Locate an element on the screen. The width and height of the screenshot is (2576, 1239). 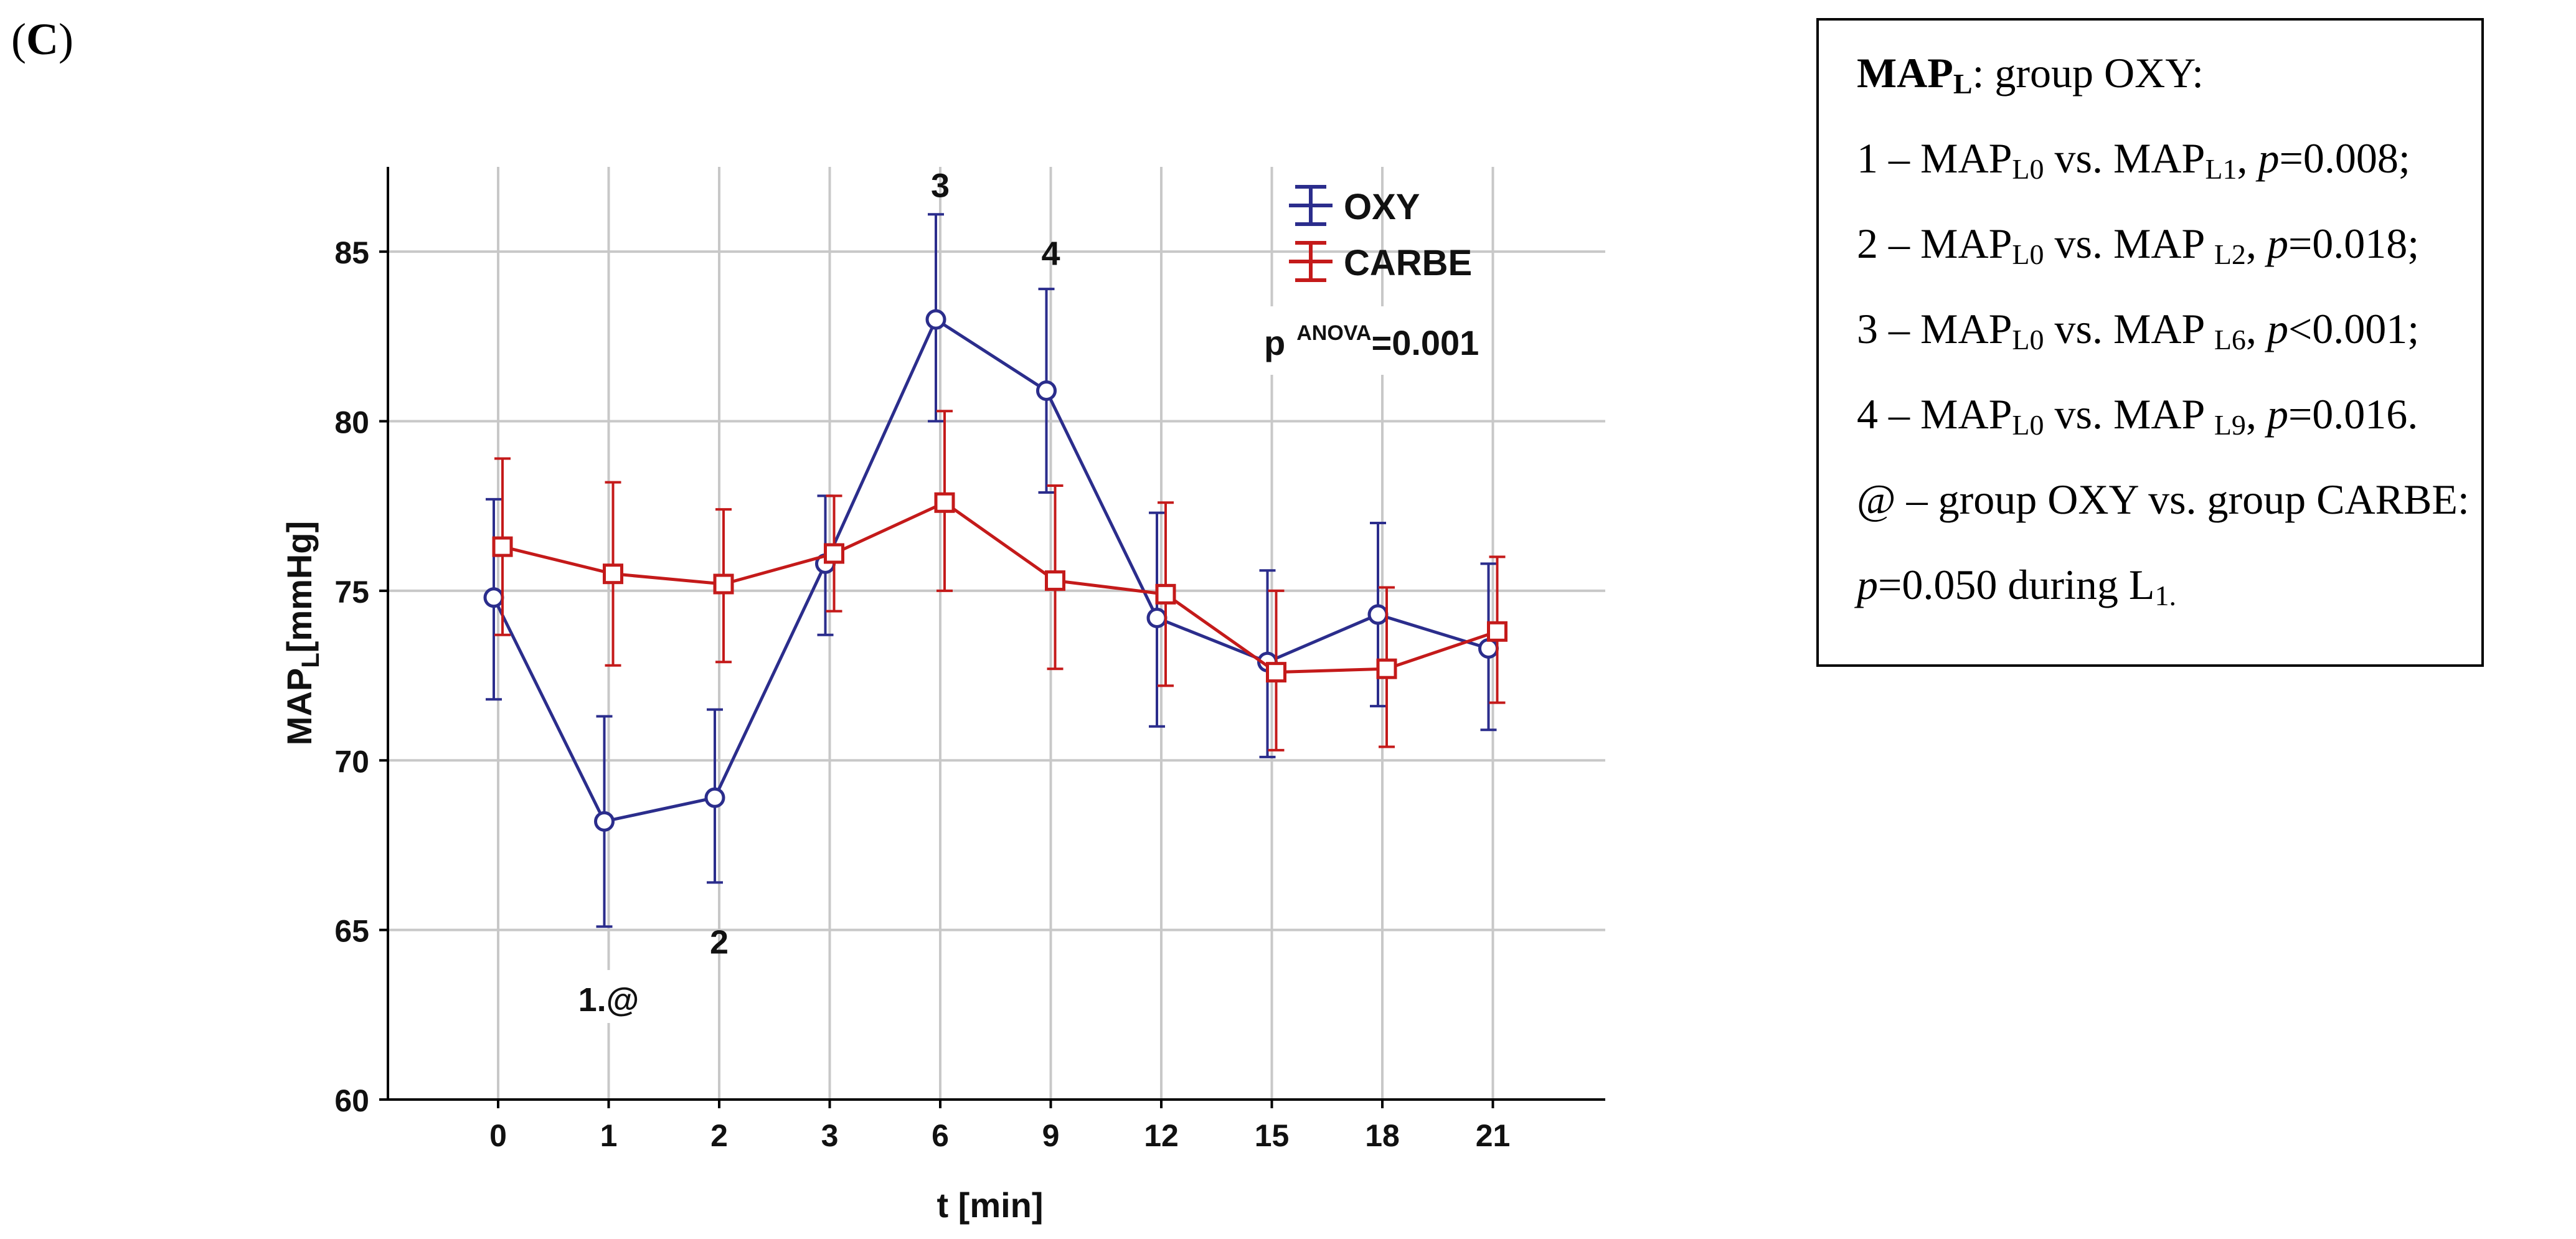
y-tick-label: 75 is located at coordinates (351, 593).